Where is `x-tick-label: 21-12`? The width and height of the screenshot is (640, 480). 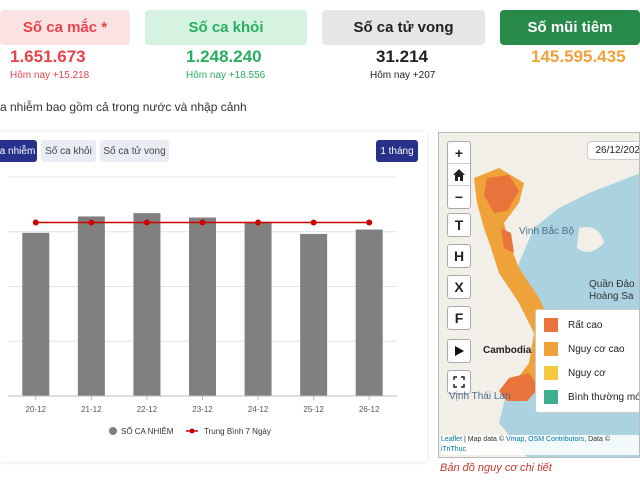 x-tick-label: 21-12 is located at coordinates (91, 409).